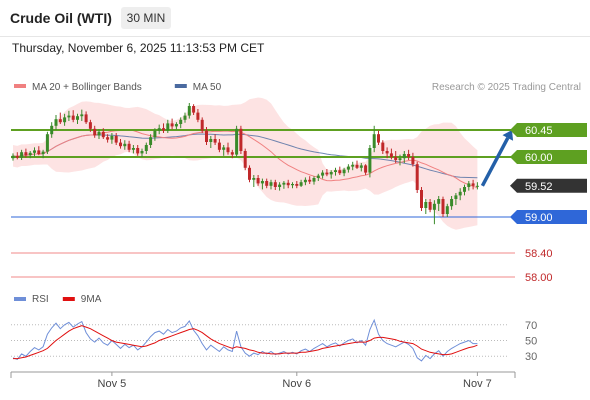 This screenshot has height=400, width=590. What do you see at coordinates (295, 18) in the screenshot?
I see `header-bar: Crude Oil (WTI) 30 MIN` at bounding box center [295, 18].